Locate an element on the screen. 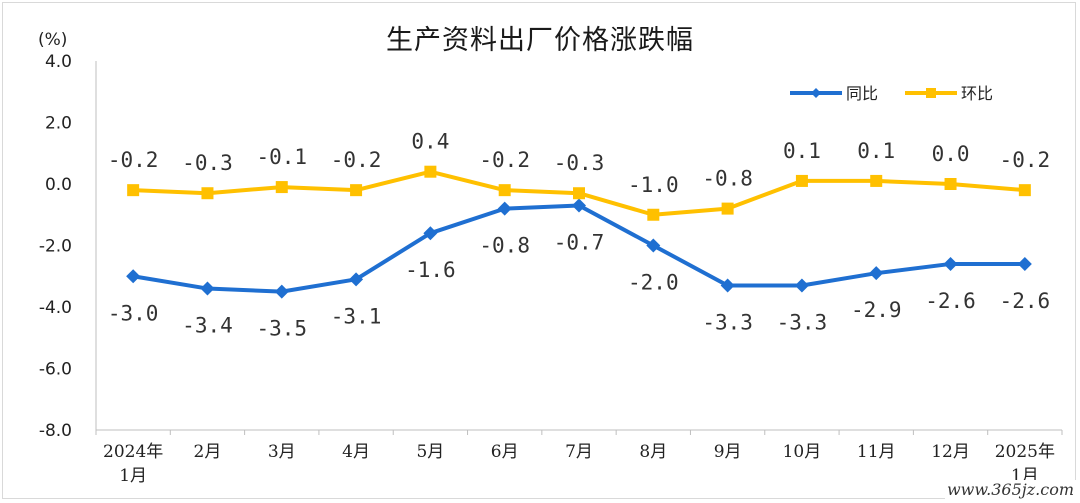 Image resolution: width=1080 pixels, height=503 pixels. y-tick-label: -2.0 is located at coordinates (55, 247).